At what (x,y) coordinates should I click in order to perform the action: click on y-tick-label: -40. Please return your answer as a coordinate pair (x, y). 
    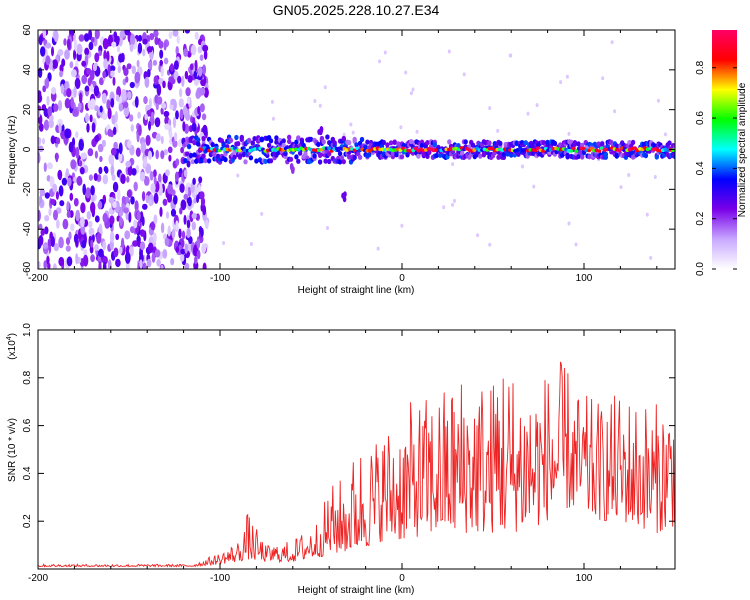
    Looking at the image, I should click on (27, 229).